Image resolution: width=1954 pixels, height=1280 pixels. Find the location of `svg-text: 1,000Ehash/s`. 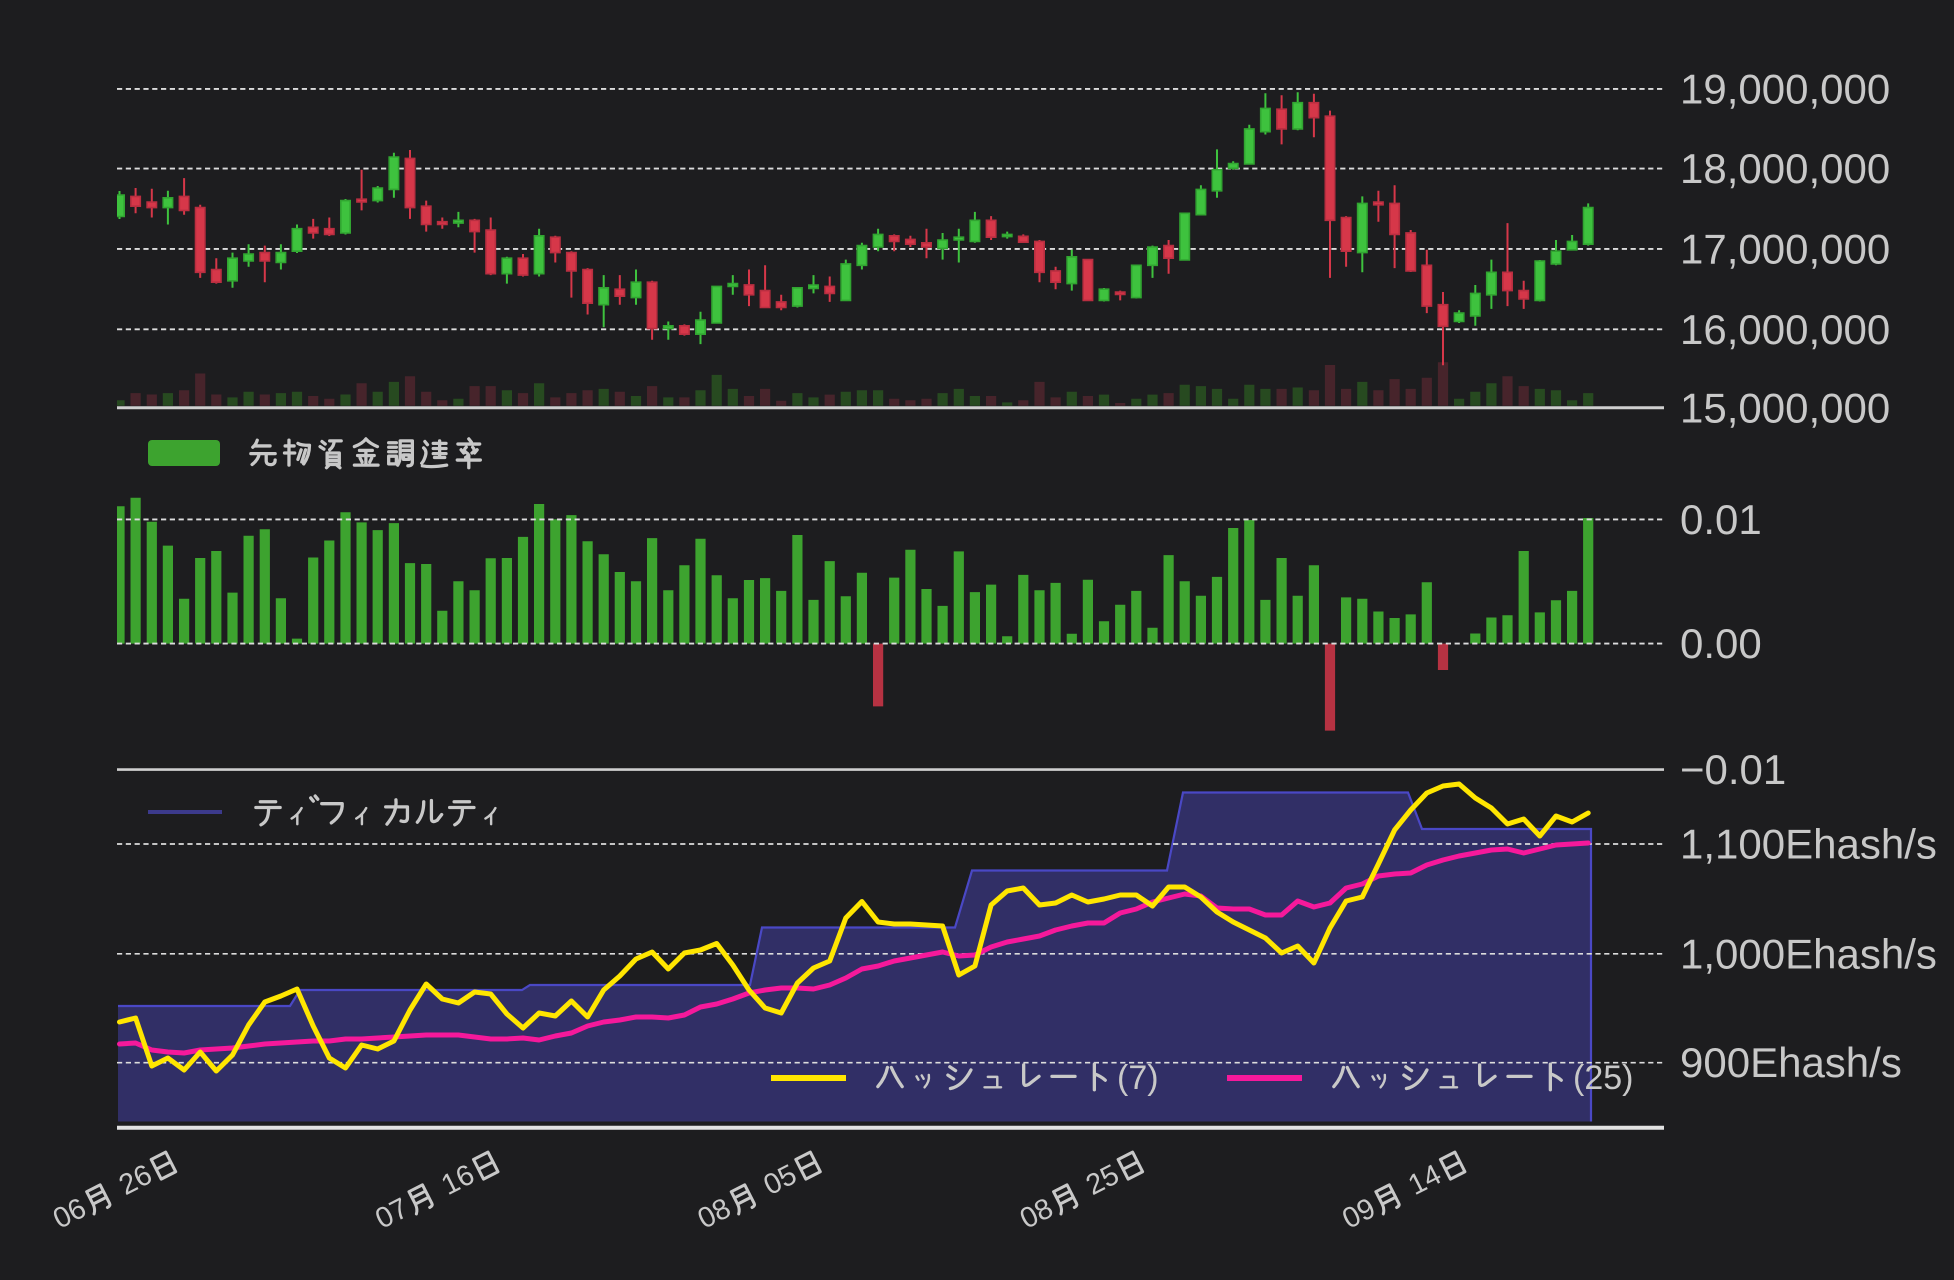

svg-text: 1,000Ehash/s is located at coordinates (1808, 953).